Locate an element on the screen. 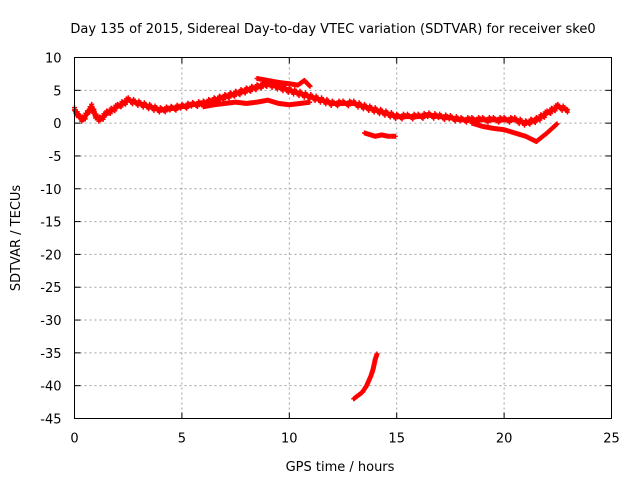  y-tick-label: 5 is located at coordinates (57, 91).